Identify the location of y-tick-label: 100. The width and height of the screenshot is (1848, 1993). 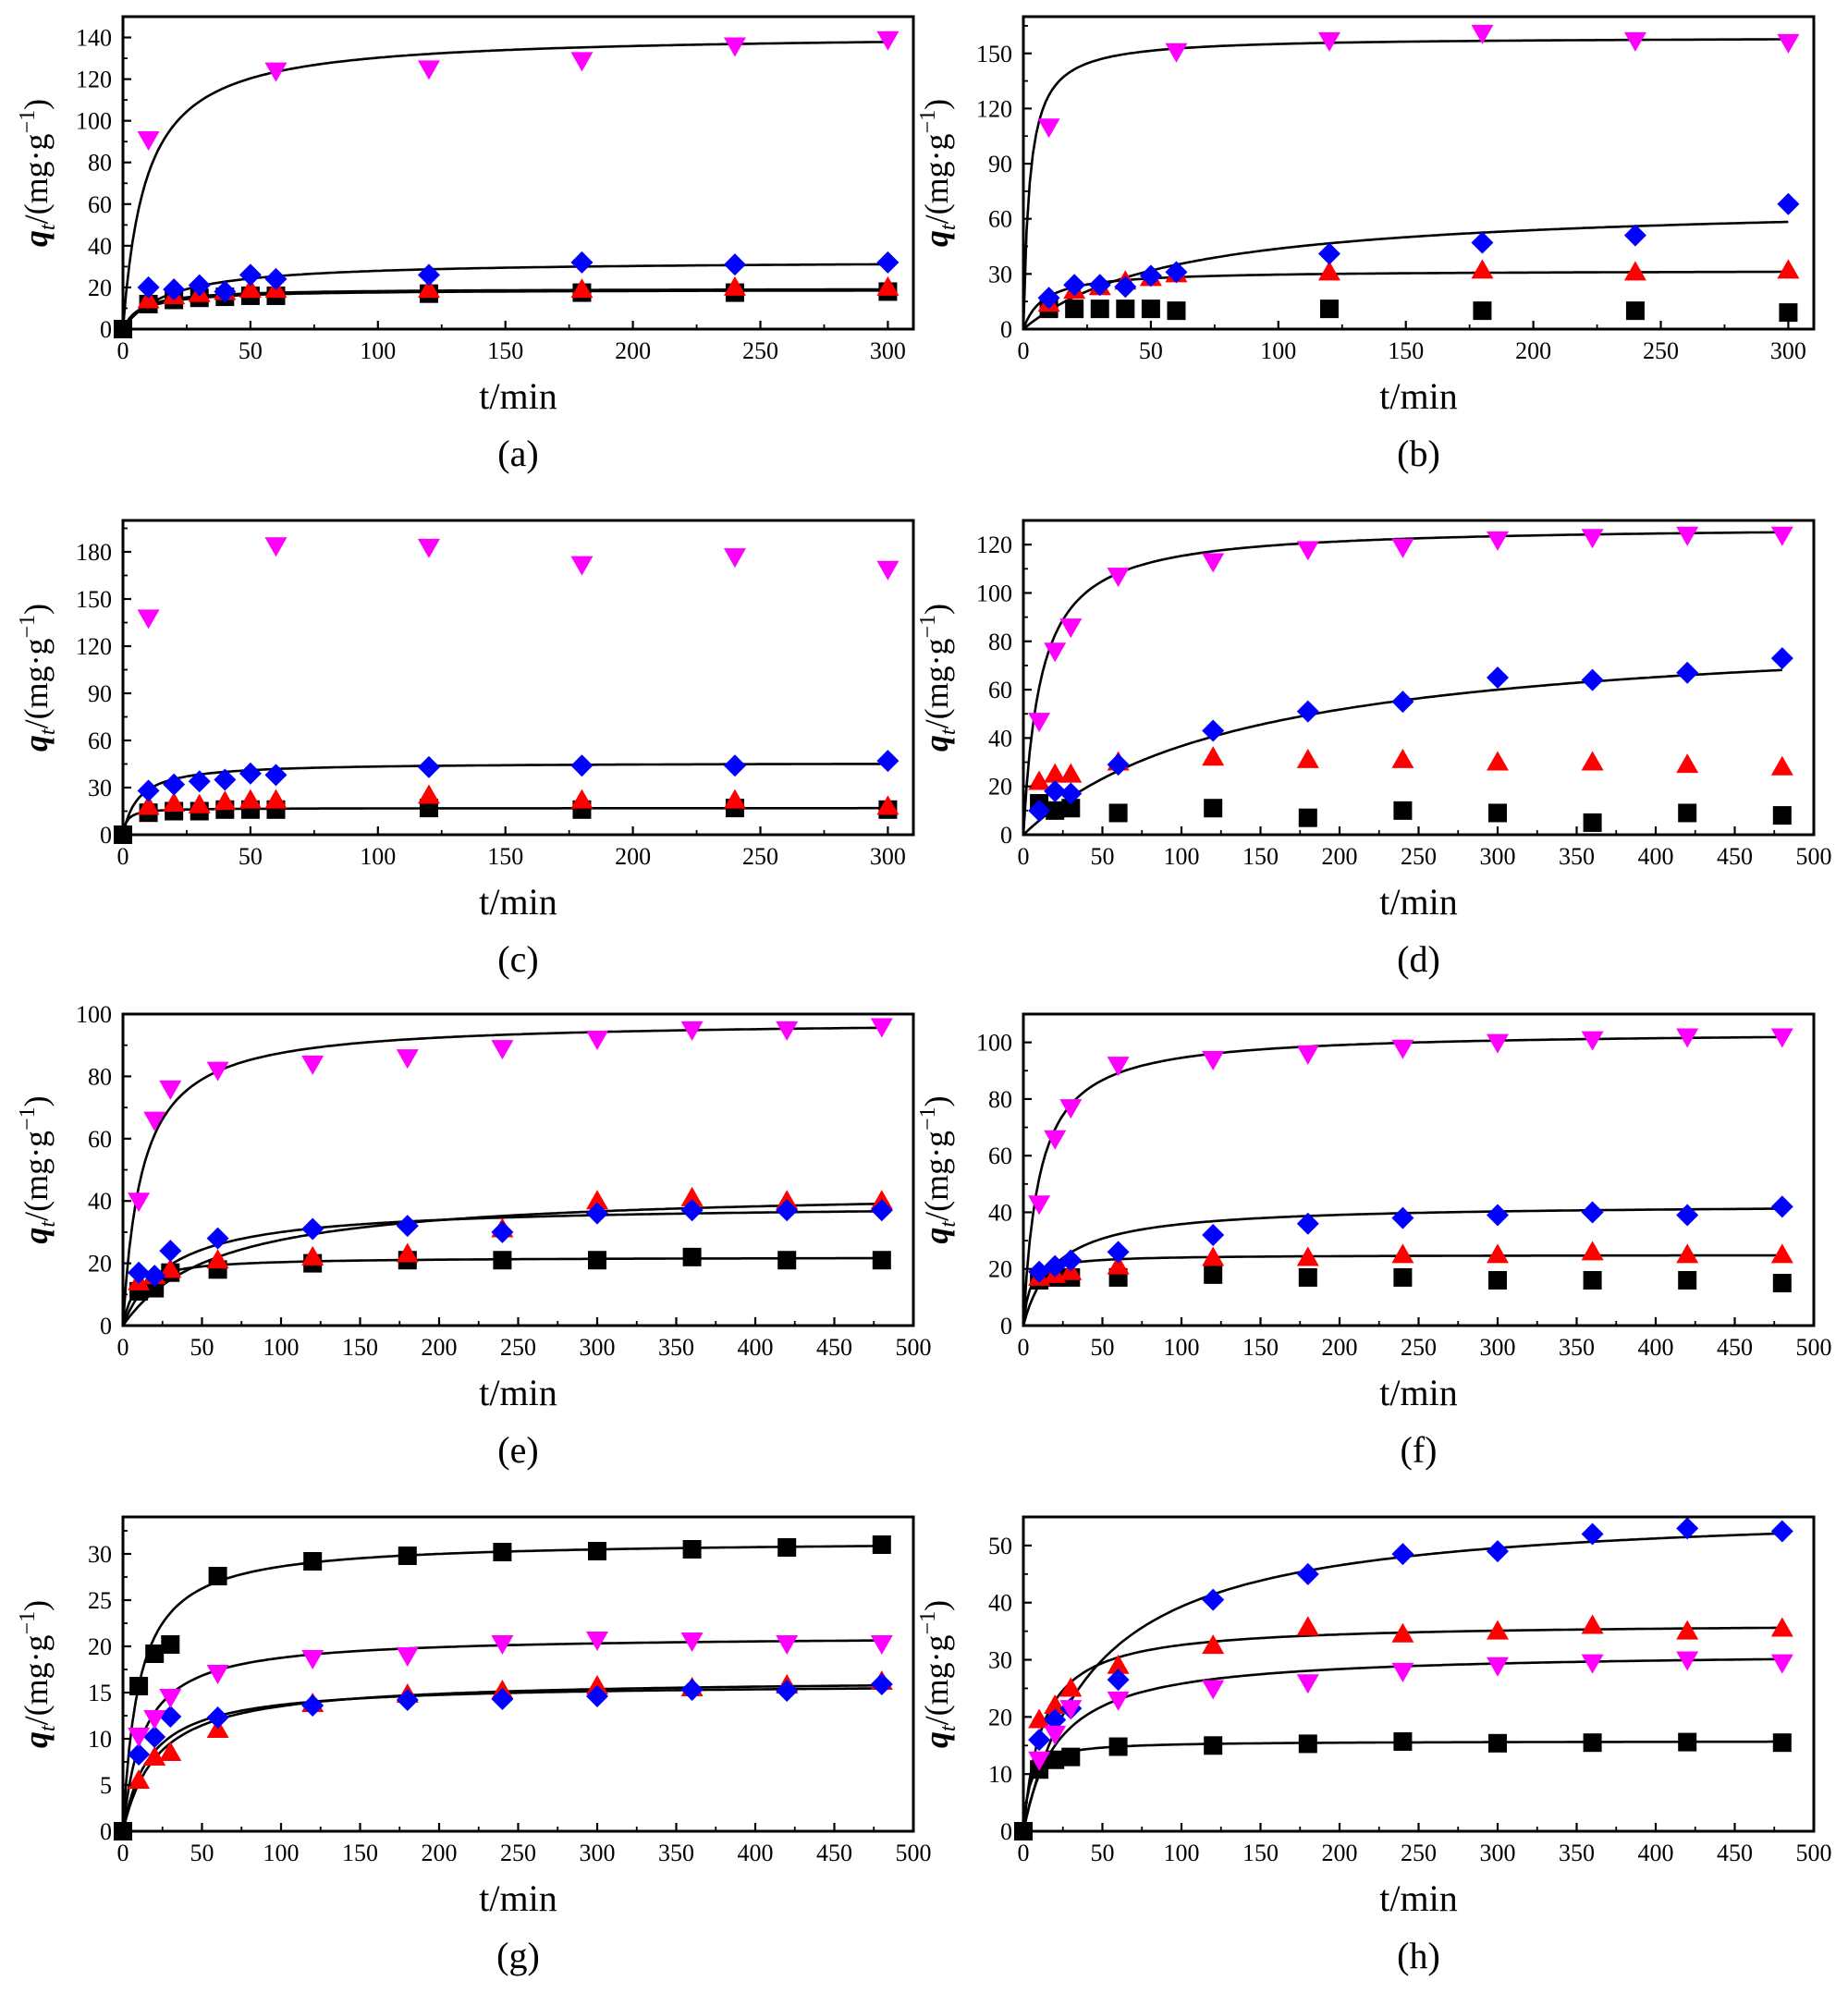
(994, 1043).